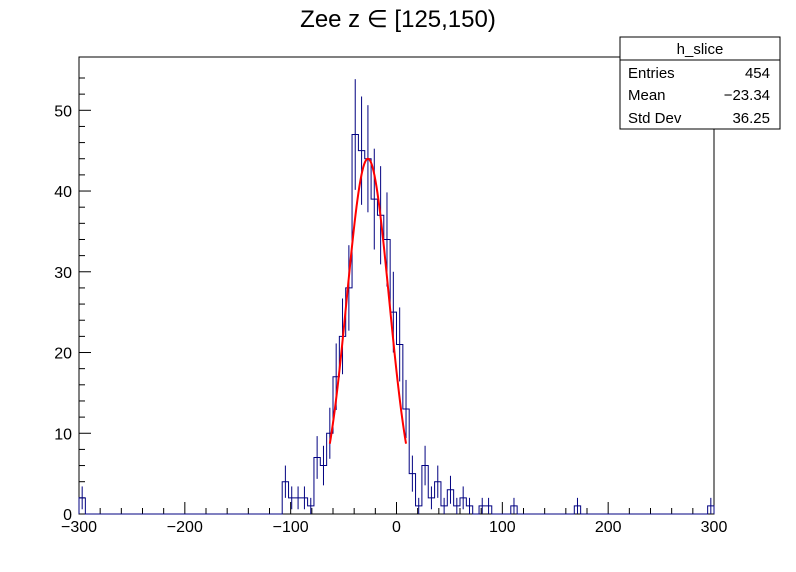 This screenshot has height=572, width=796. Describe the element at coordinates (396, 527) in the screenshot. I see `x-tick-label: 0` at that location.